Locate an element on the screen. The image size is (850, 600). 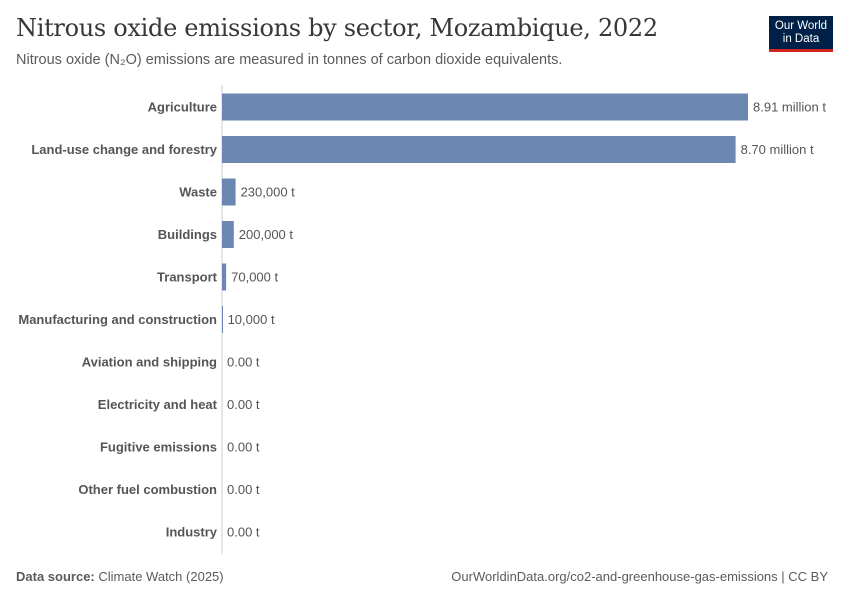
category-label: Electricity and heat is located at coordinates (158, 404).